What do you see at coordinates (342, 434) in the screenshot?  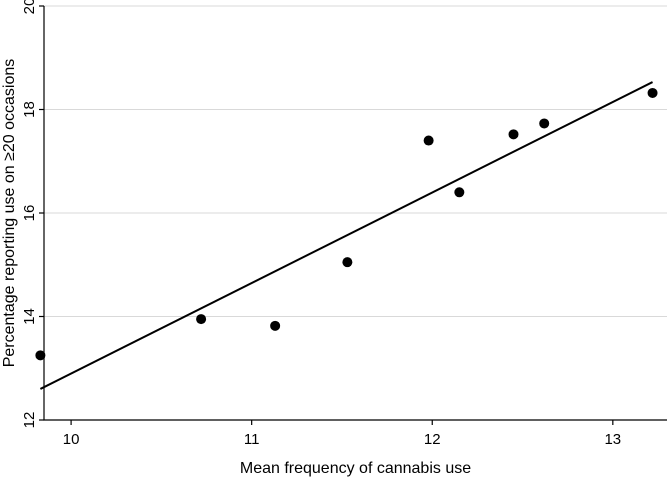 I see `x-axis-ticks: 10 11 12 13` at bounding box center [342, 434].